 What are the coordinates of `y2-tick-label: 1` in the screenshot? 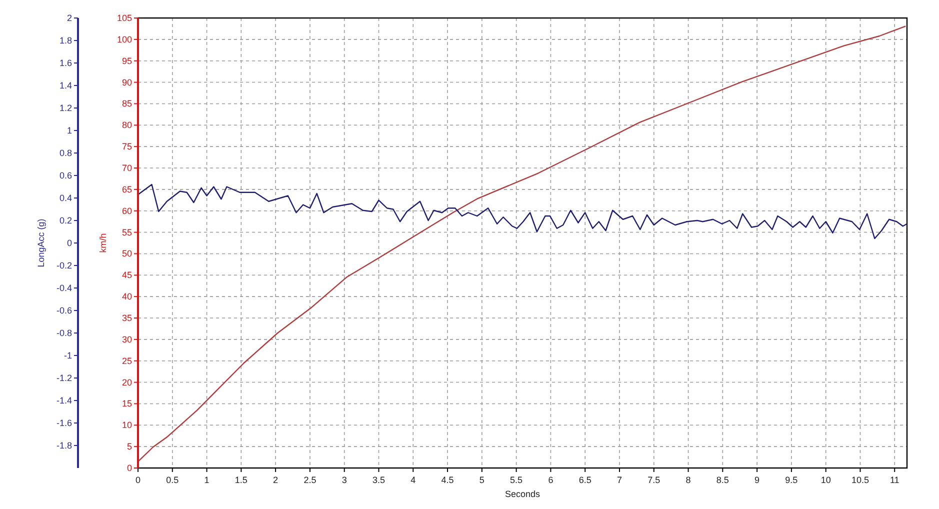 It's located at (69, 131).